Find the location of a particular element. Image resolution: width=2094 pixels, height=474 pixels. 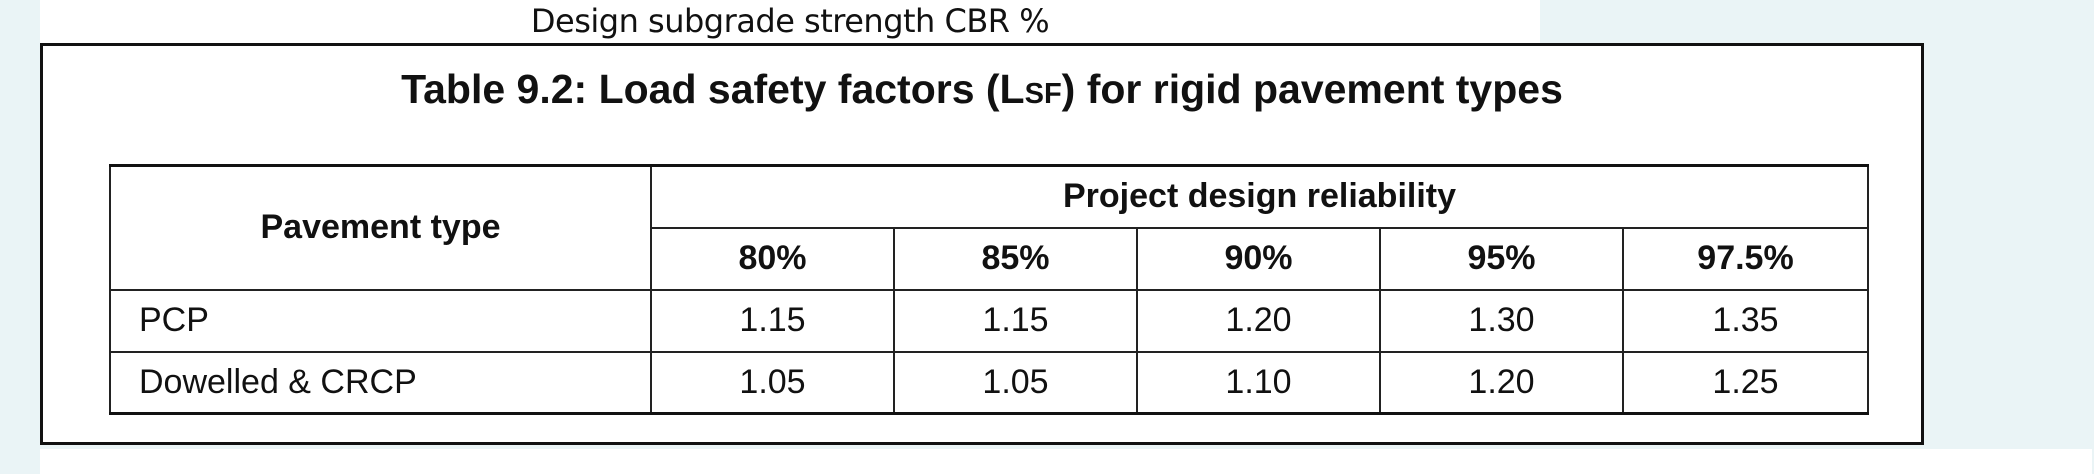

top-background-strip is located at coordinates (790, 22).